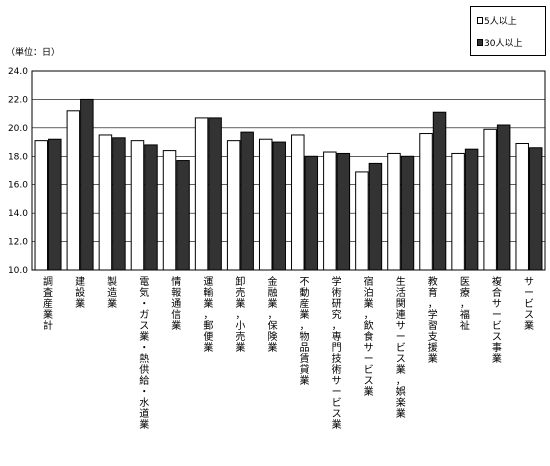 The width and height of the screenshot is (550, 466). I want to click on unit-label: （単位：日）, so click(33, 53).